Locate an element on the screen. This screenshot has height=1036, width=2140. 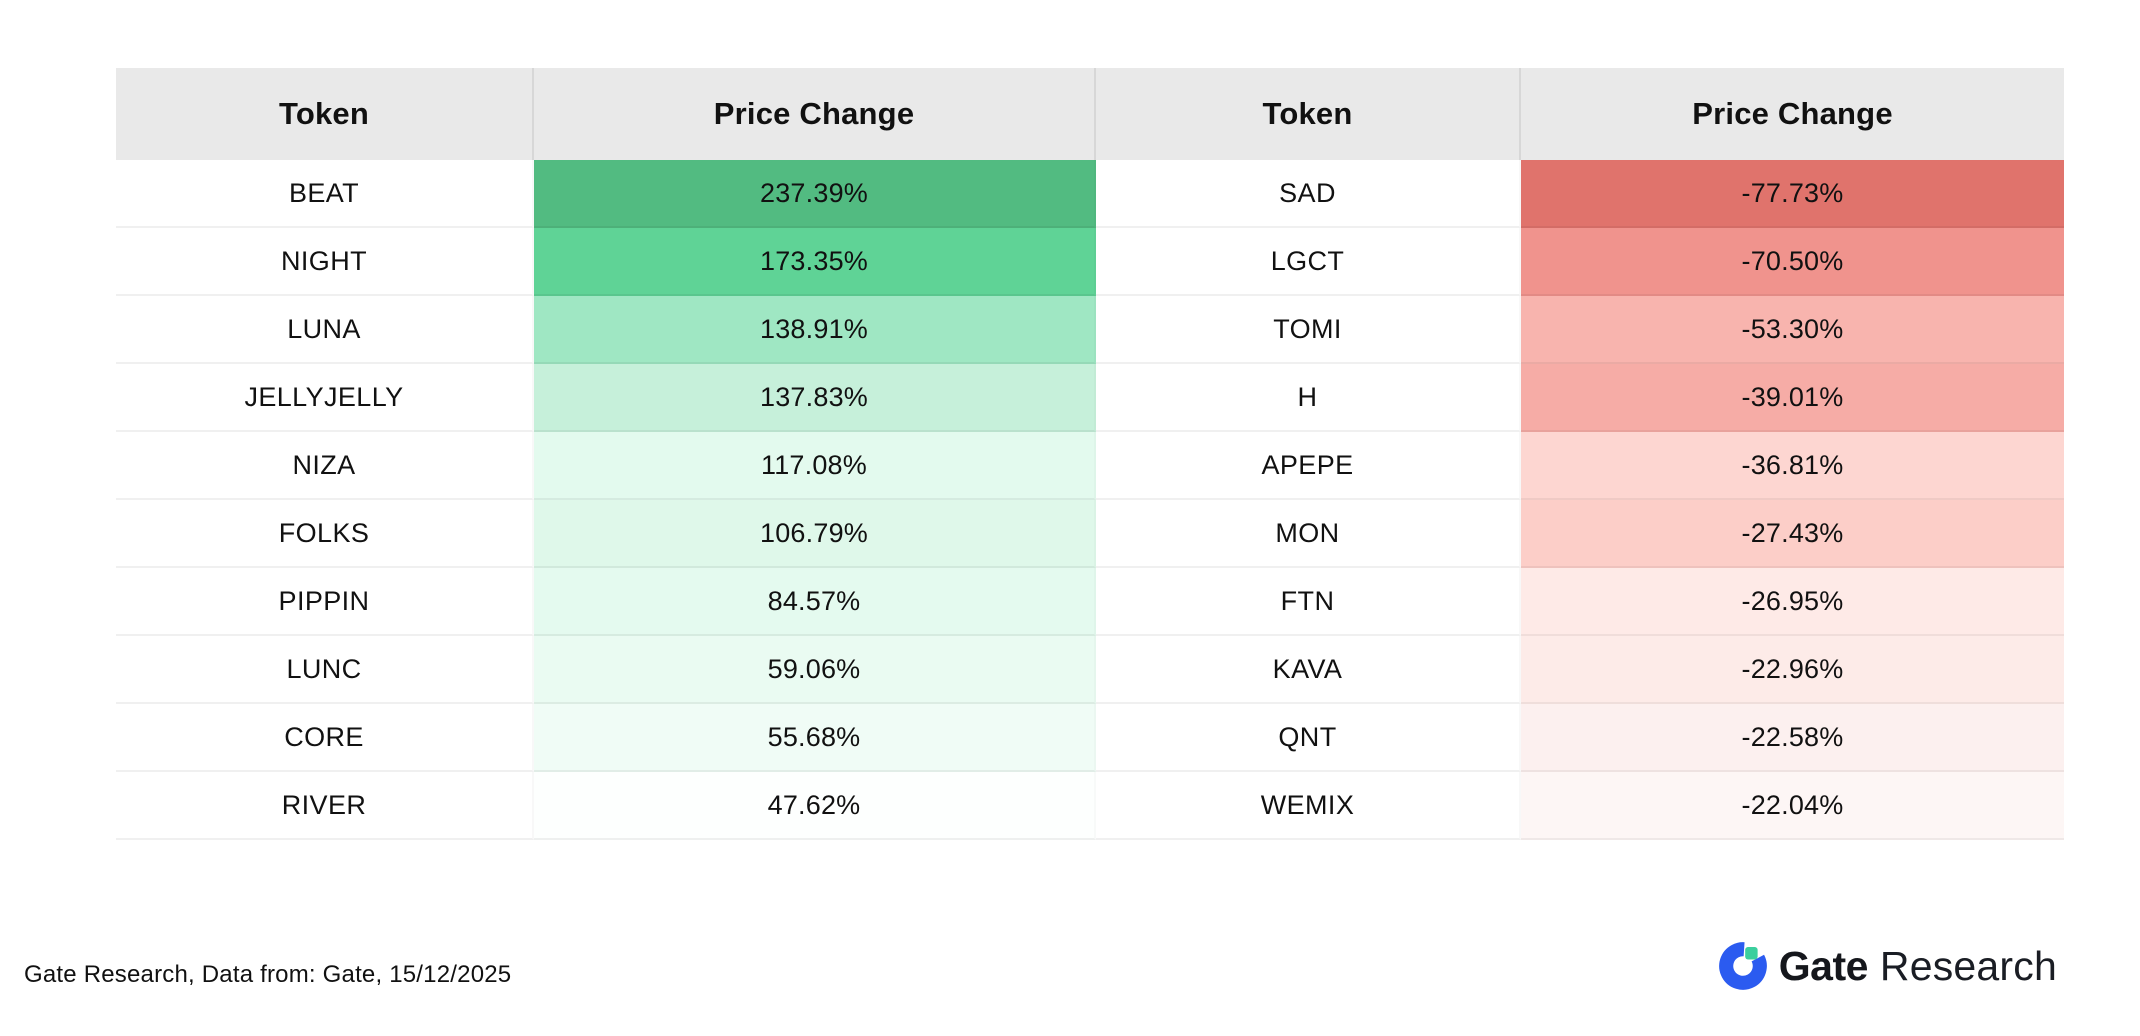
price-change-cell: -26.95% is located at coordinates (1792, 602).